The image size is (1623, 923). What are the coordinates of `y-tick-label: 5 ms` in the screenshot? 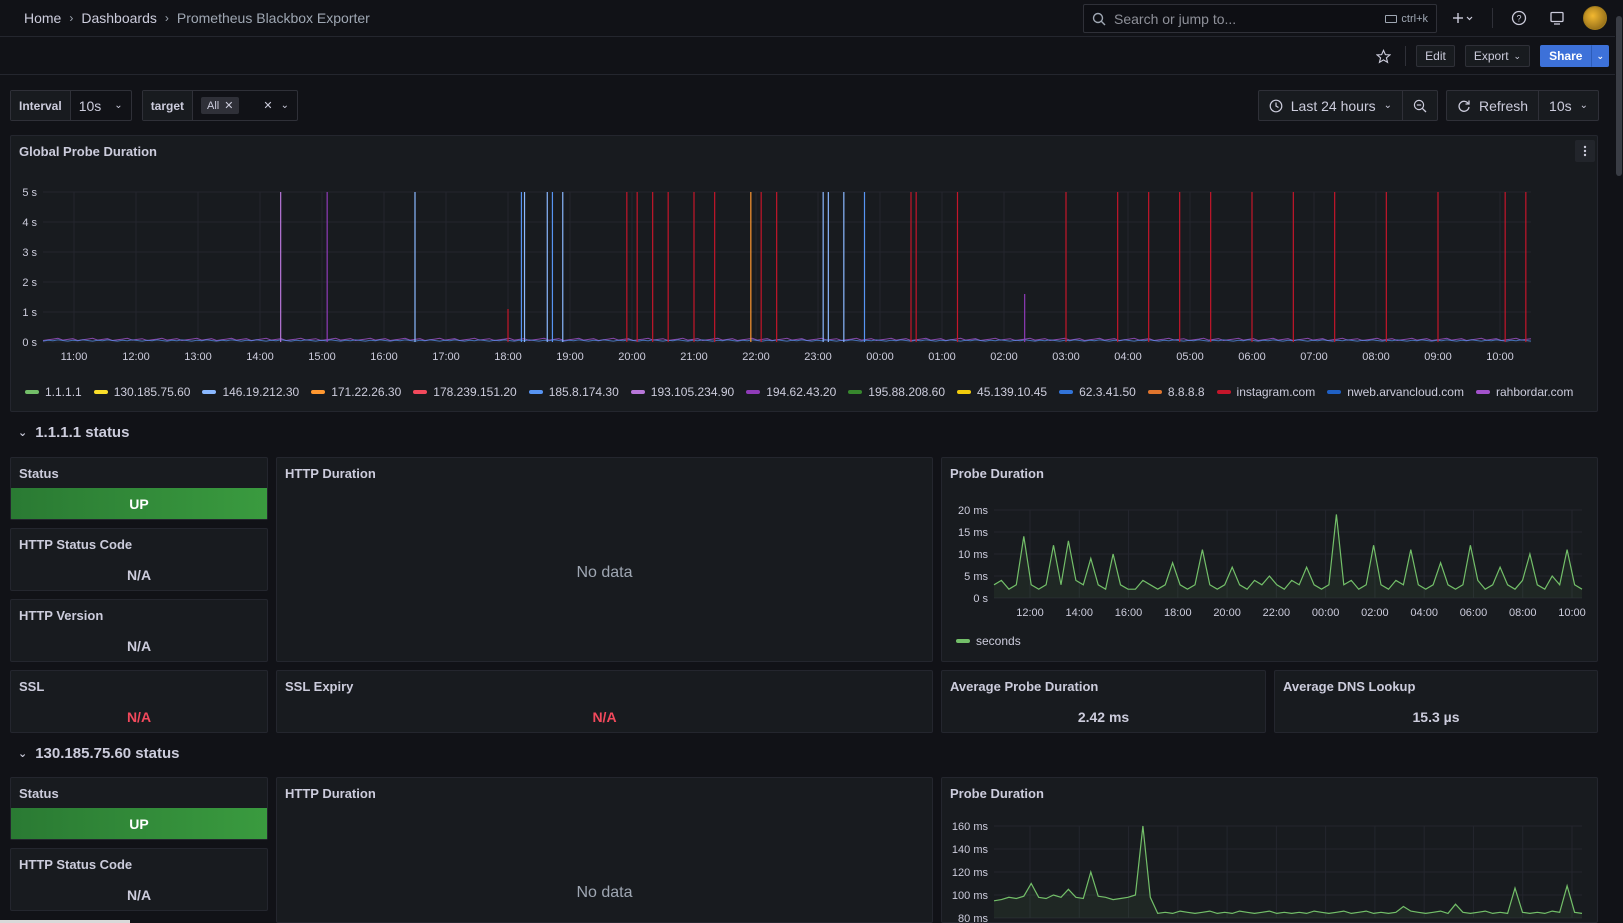 It's located at (976, 577).